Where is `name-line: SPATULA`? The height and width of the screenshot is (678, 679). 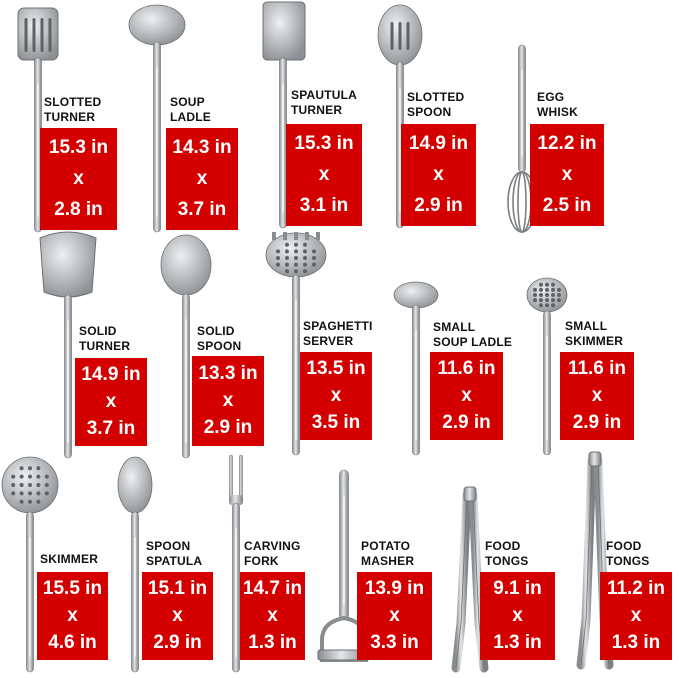 name-line: SPATULA is located at coordinates (174, 561).